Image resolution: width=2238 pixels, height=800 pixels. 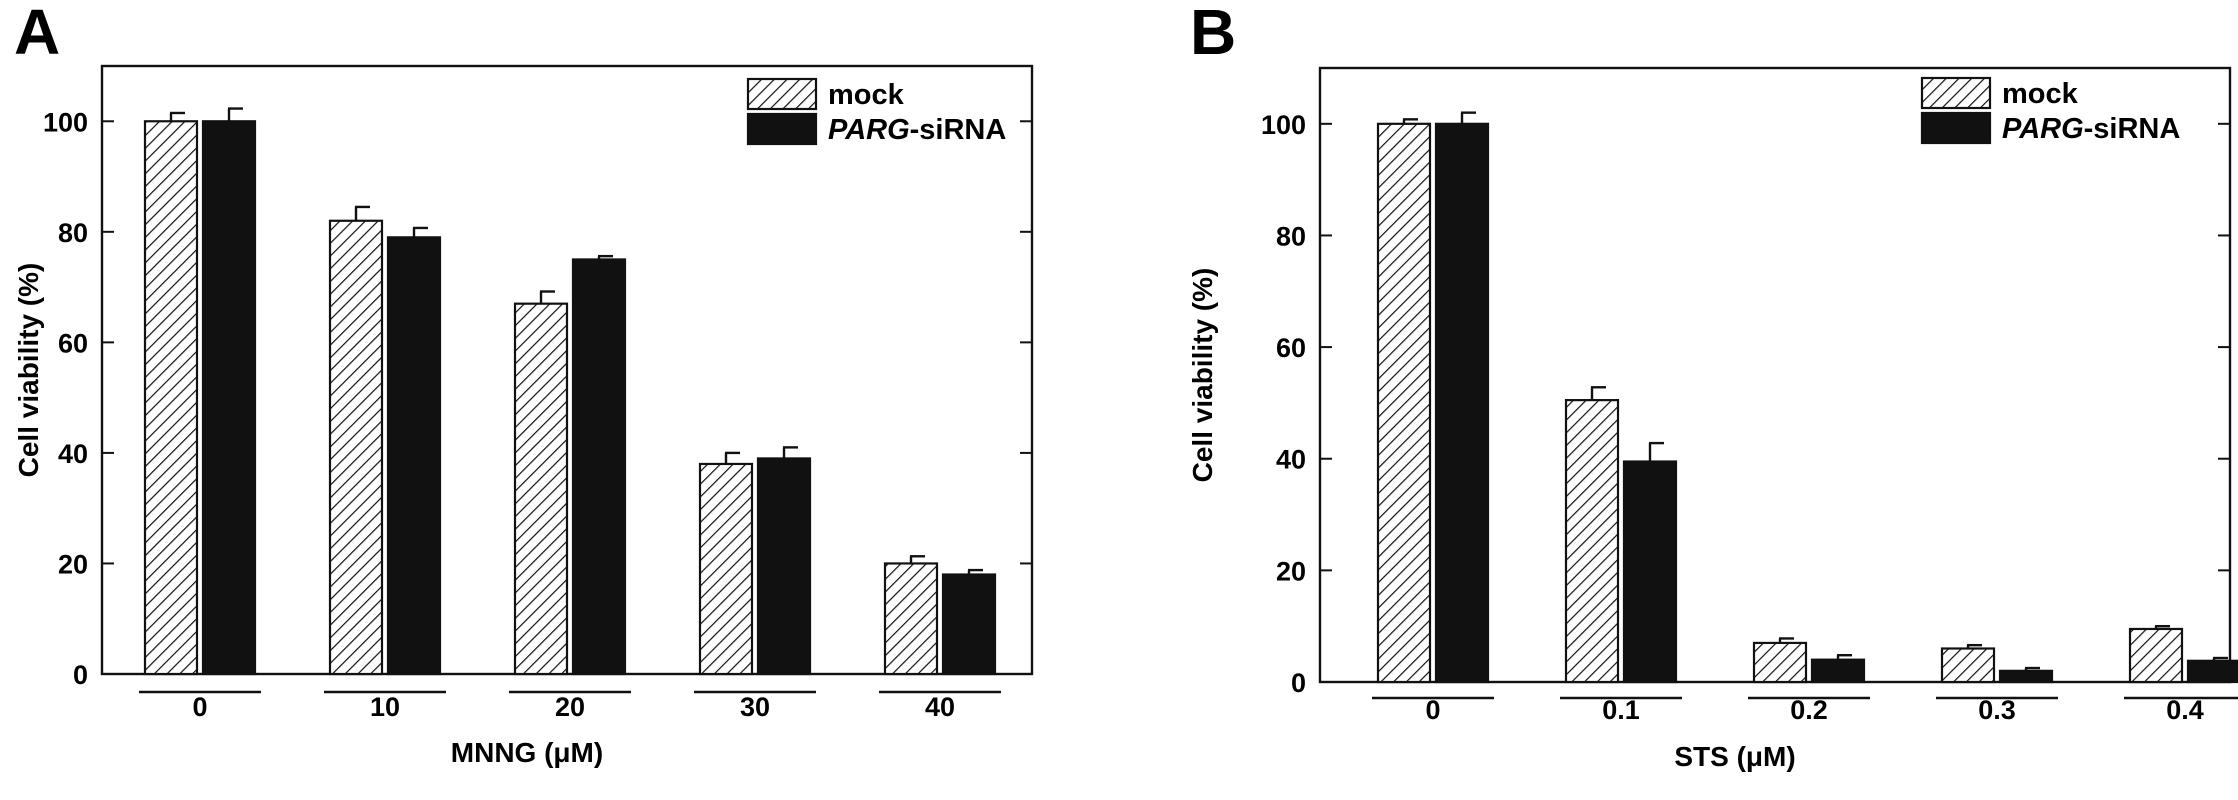 I want to click on x-tick-label: 30, so click(x=755, y=707).